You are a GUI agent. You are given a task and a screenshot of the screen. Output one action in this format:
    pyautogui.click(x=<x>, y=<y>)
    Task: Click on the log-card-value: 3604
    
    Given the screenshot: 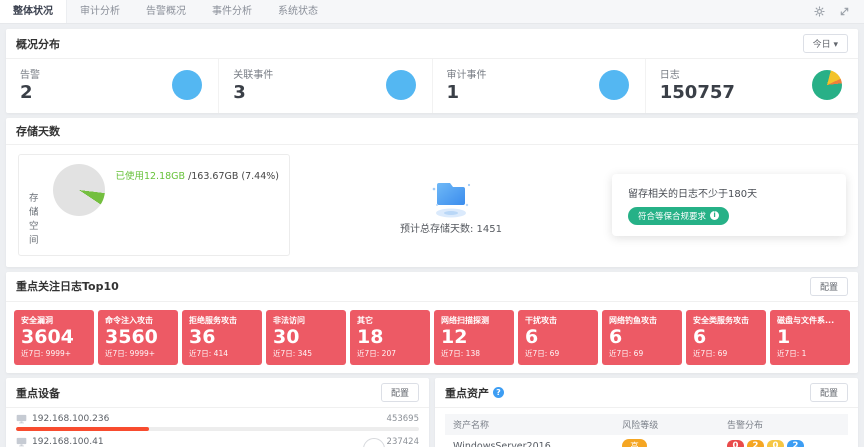 What is the action you would take?
    pyautogui.click(x=47, y=336)
    